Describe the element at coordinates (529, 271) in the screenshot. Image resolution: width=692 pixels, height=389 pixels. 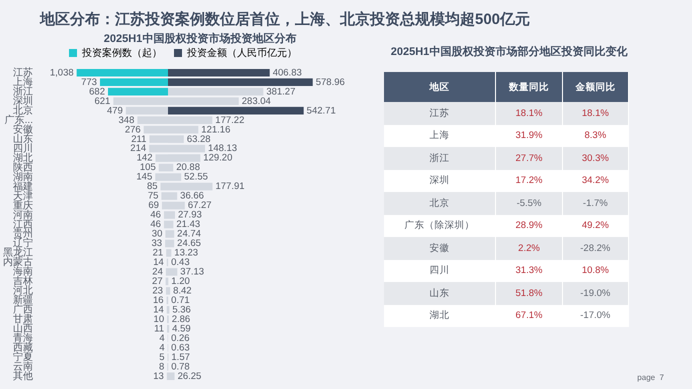
I see `data-label: 31.3%` at that location.